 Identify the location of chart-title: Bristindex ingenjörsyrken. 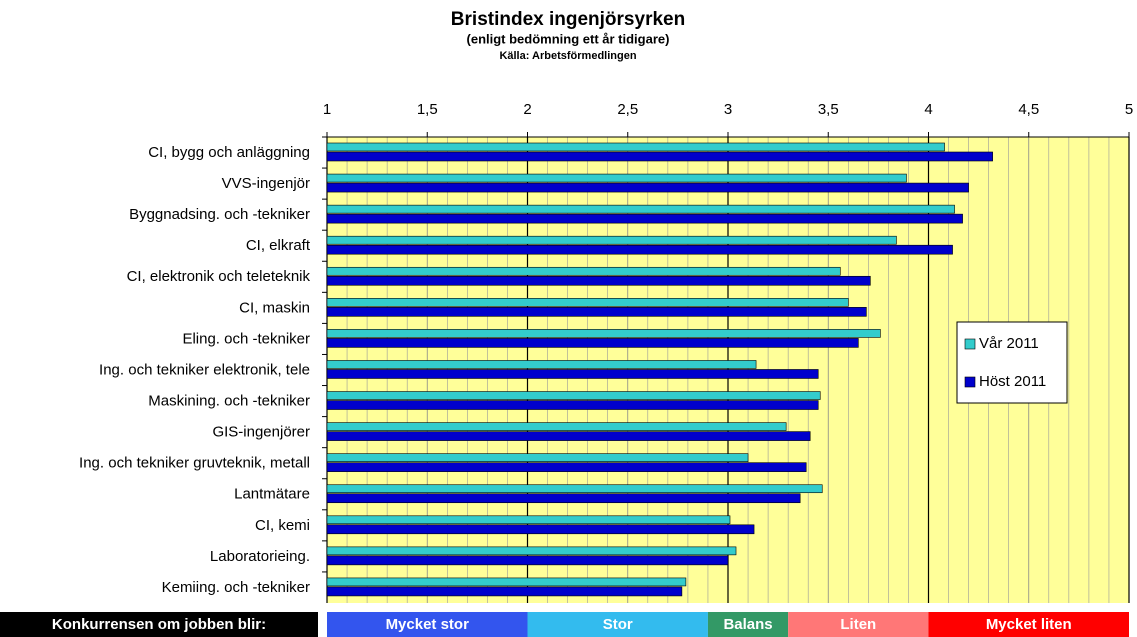
(568, 19).